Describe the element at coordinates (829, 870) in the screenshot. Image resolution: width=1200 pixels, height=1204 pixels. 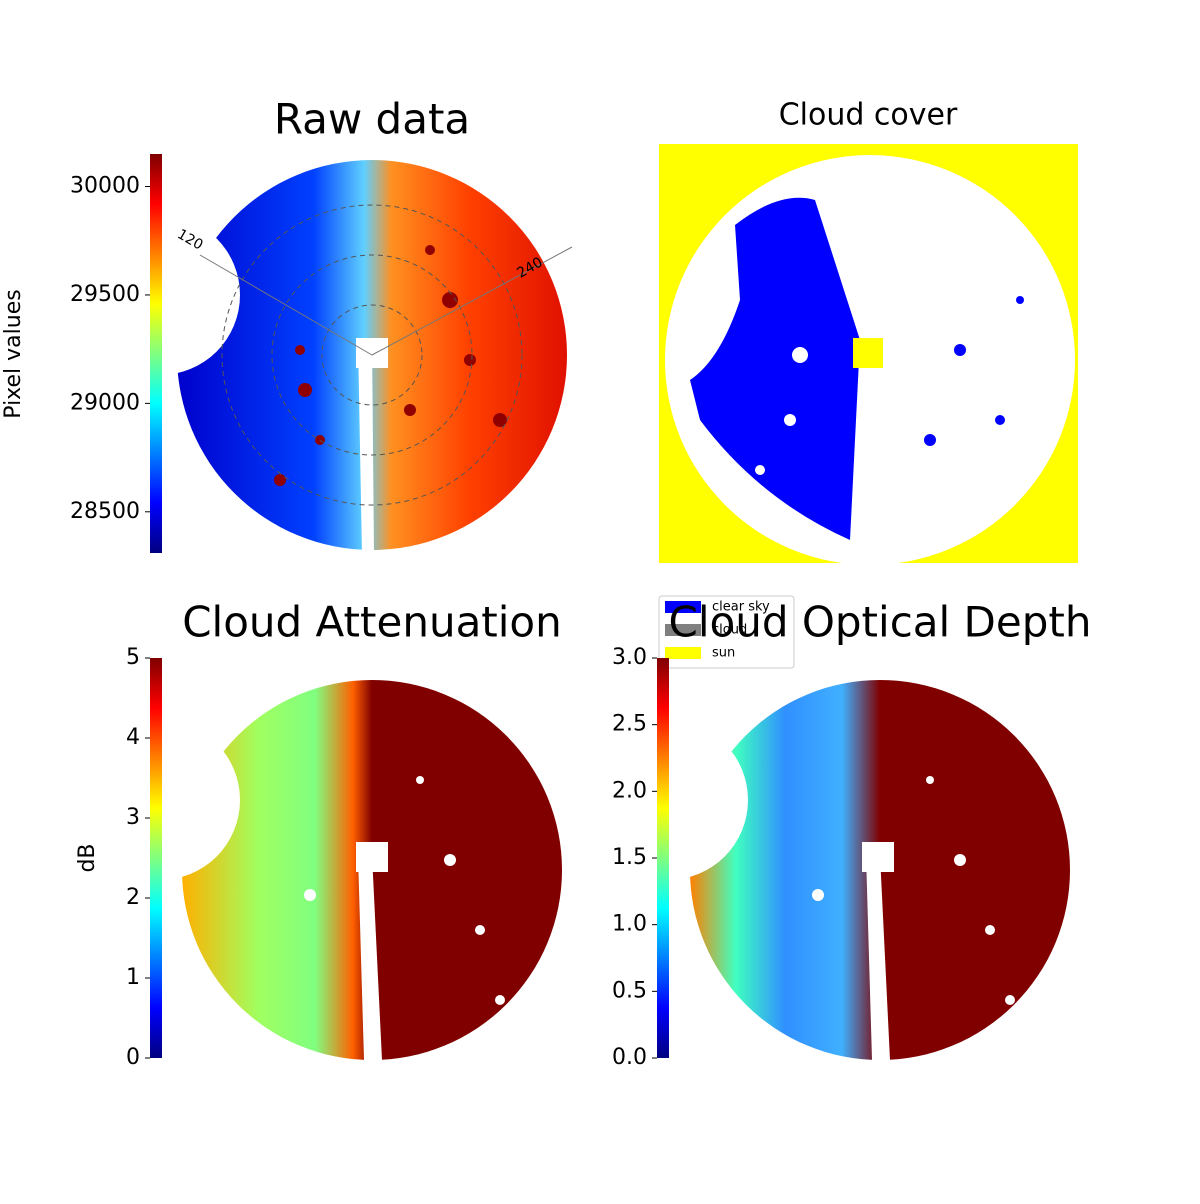
I see `optical-depth-image` at that location.